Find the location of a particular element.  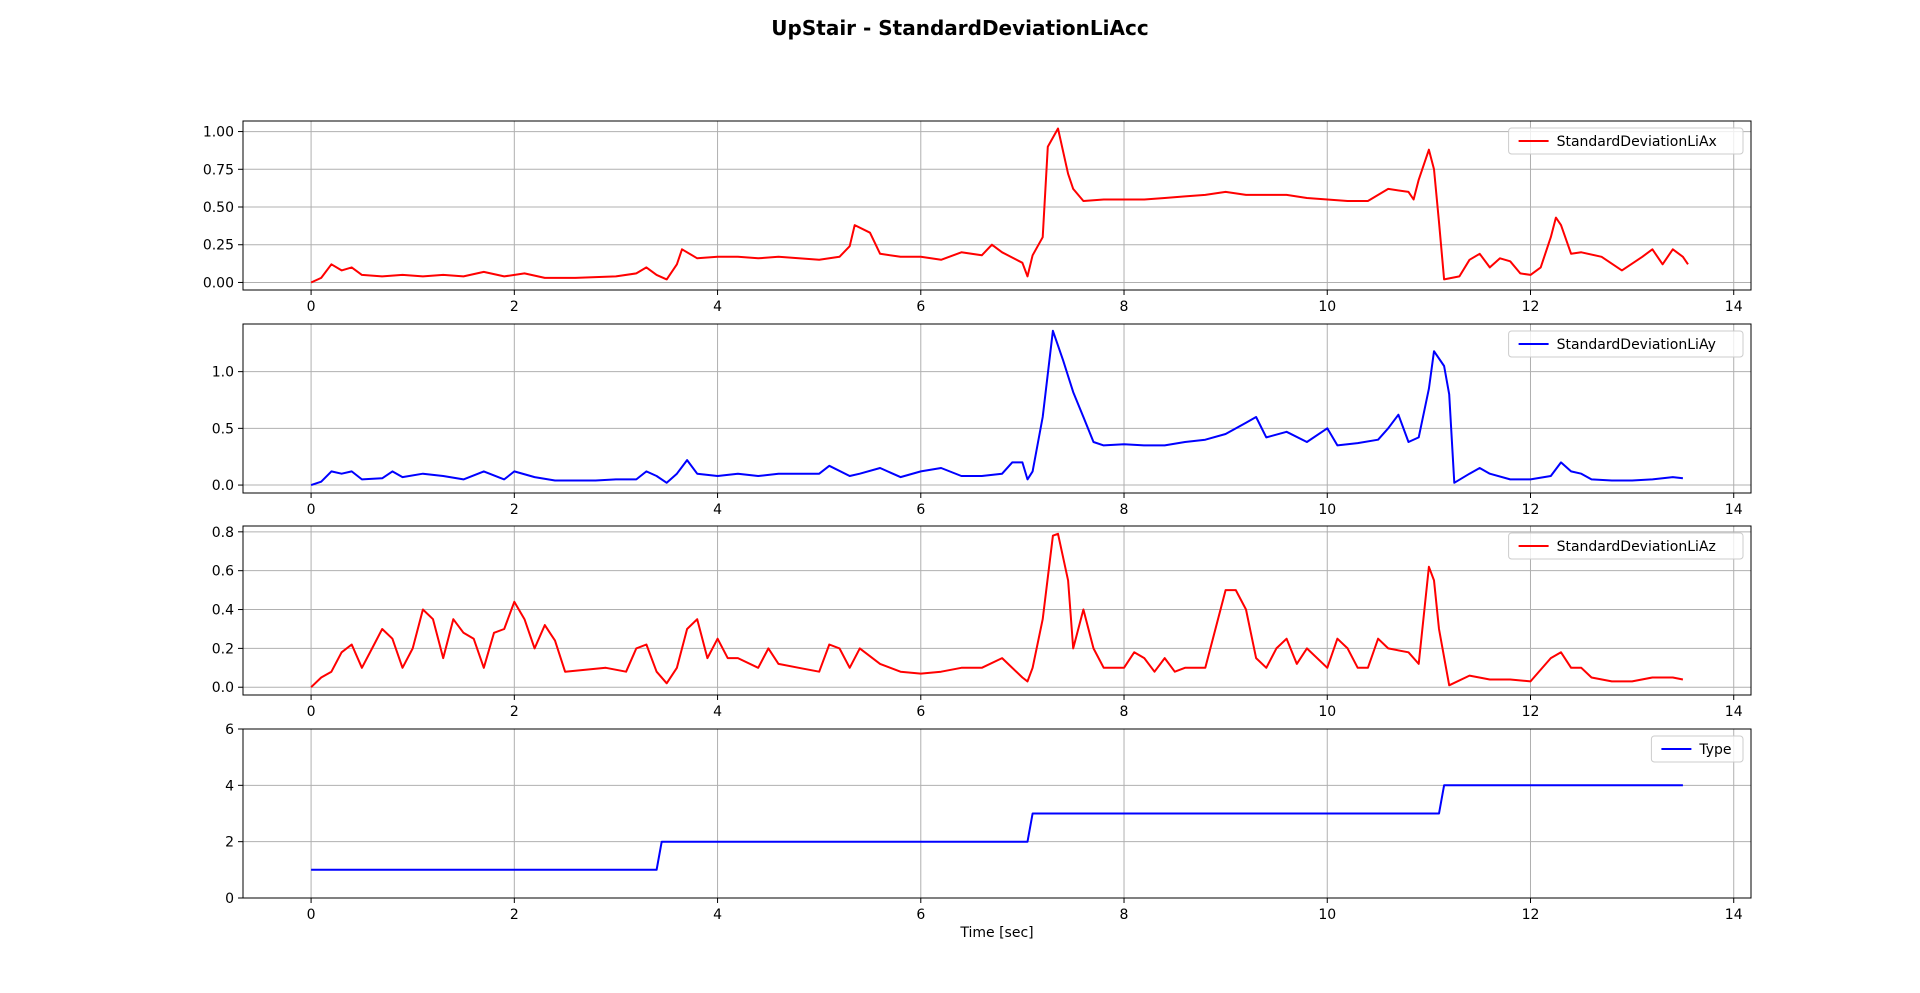

y-tick-label: 0.2 is located at coordinates (223, 649).